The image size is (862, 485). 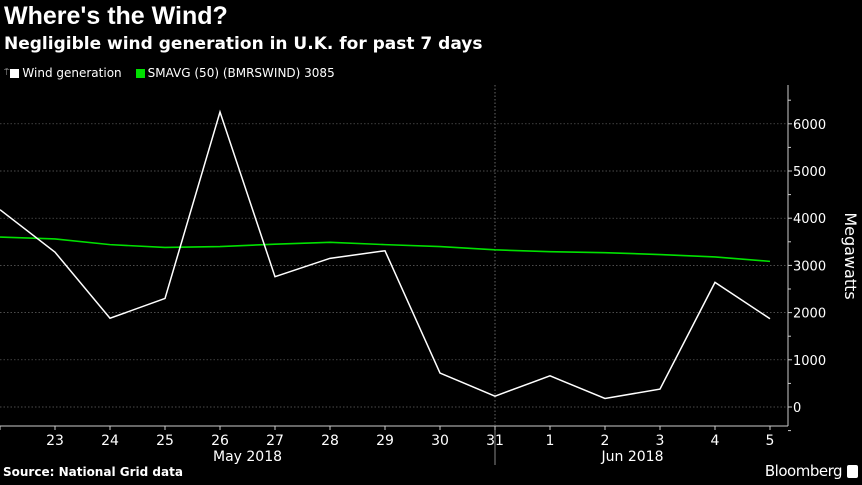 I want to click on y-tick-label: 1000, so click(x=809, y=361).